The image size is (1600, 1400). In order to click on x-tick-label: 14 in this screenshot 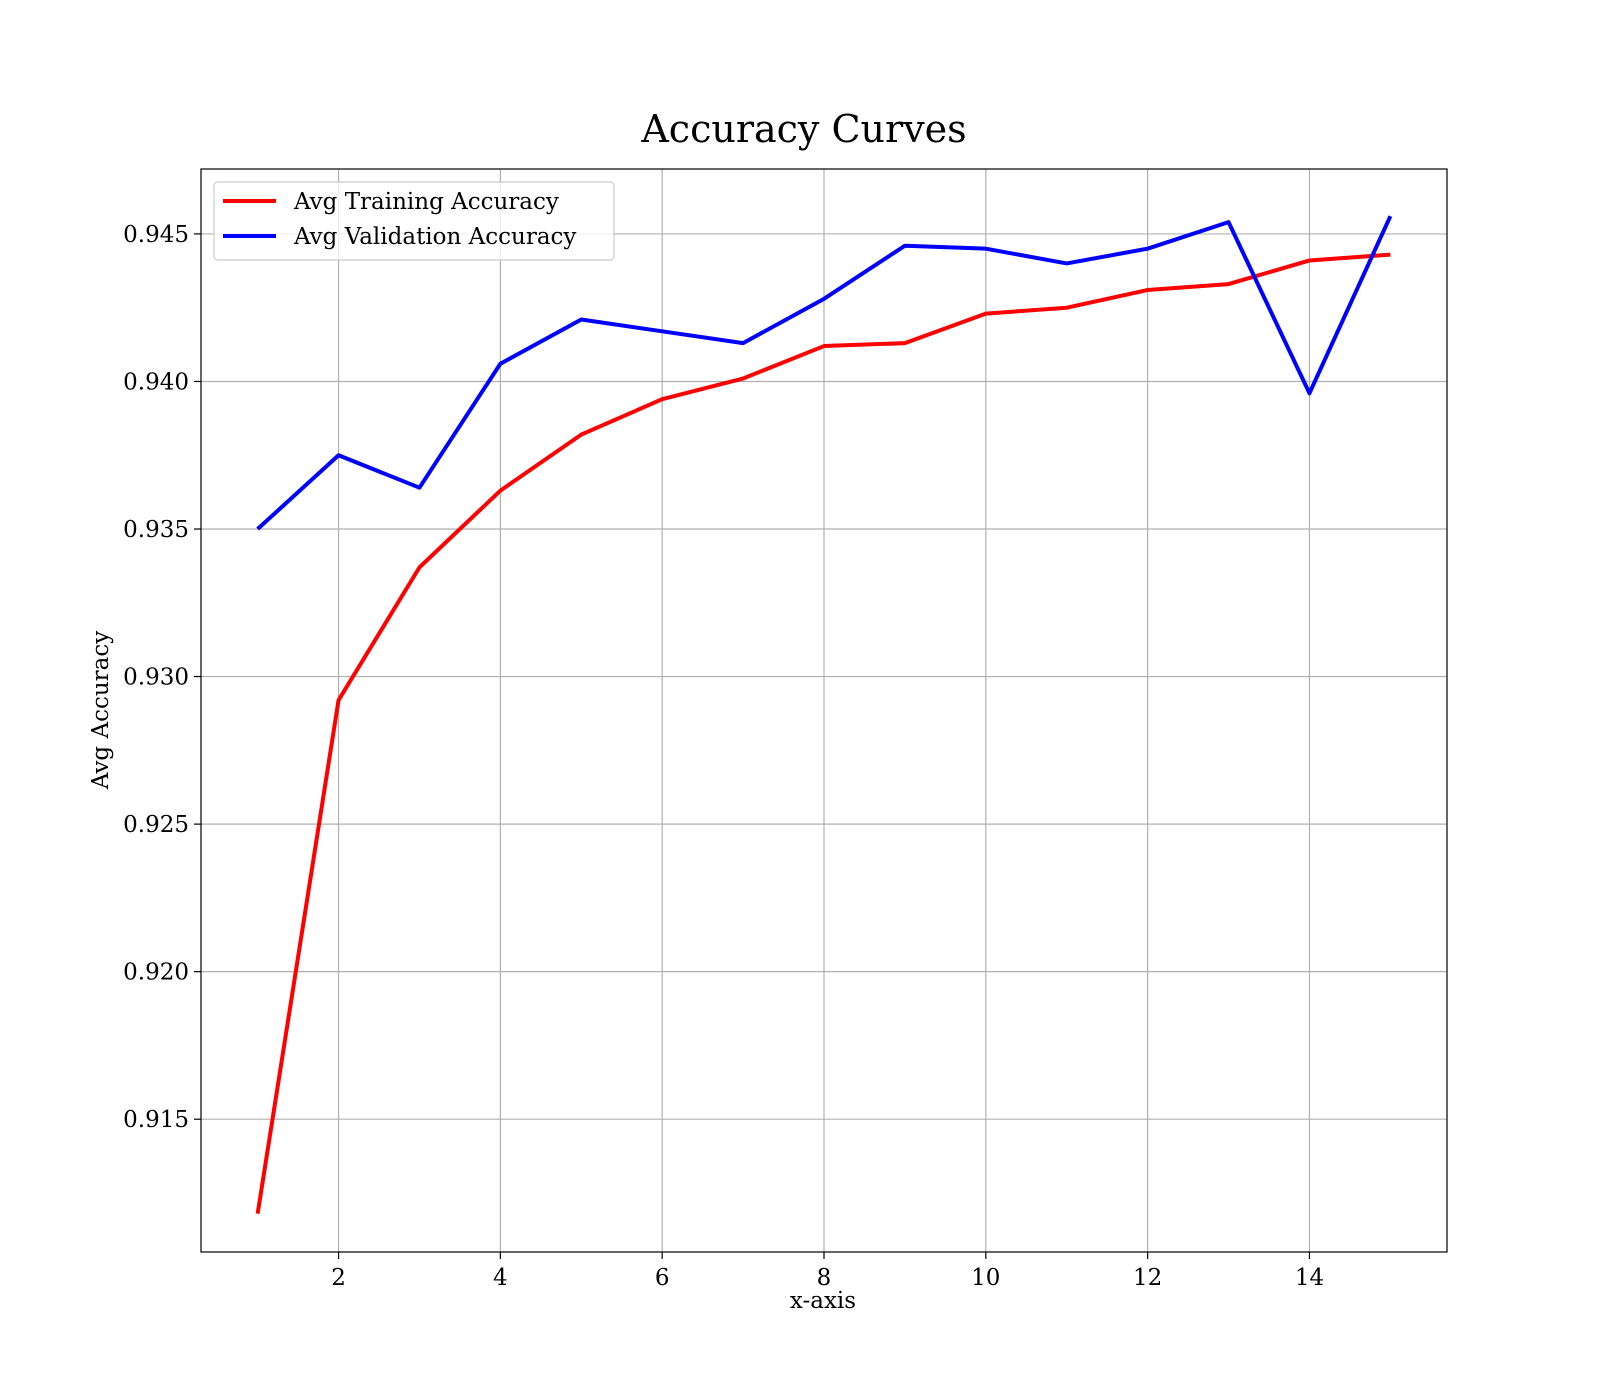, I will do `click(1309, 1278)`.